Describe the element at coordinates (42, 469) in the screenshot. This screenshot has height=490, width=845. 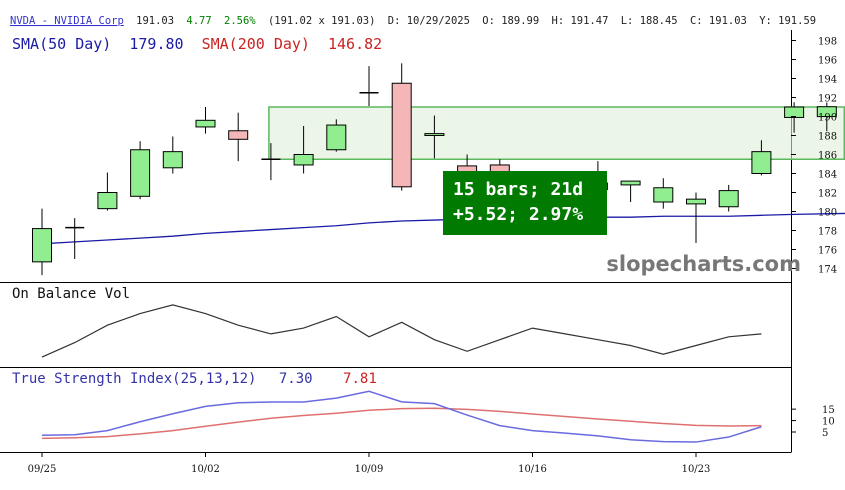
I see `date-tick-label: 09/25` at that location.